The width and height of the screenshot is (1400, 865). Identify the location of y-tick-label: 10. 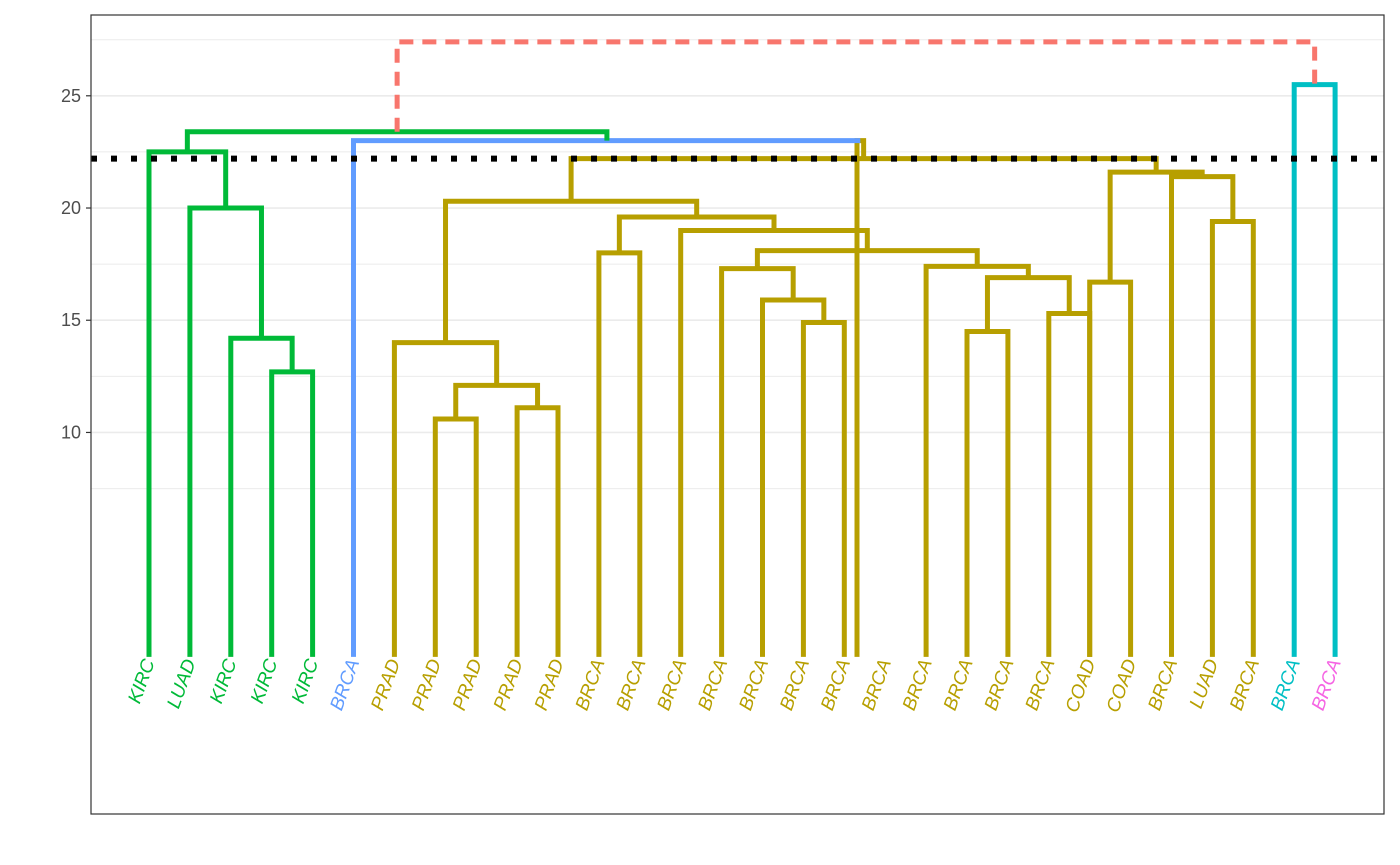
(71, 432).